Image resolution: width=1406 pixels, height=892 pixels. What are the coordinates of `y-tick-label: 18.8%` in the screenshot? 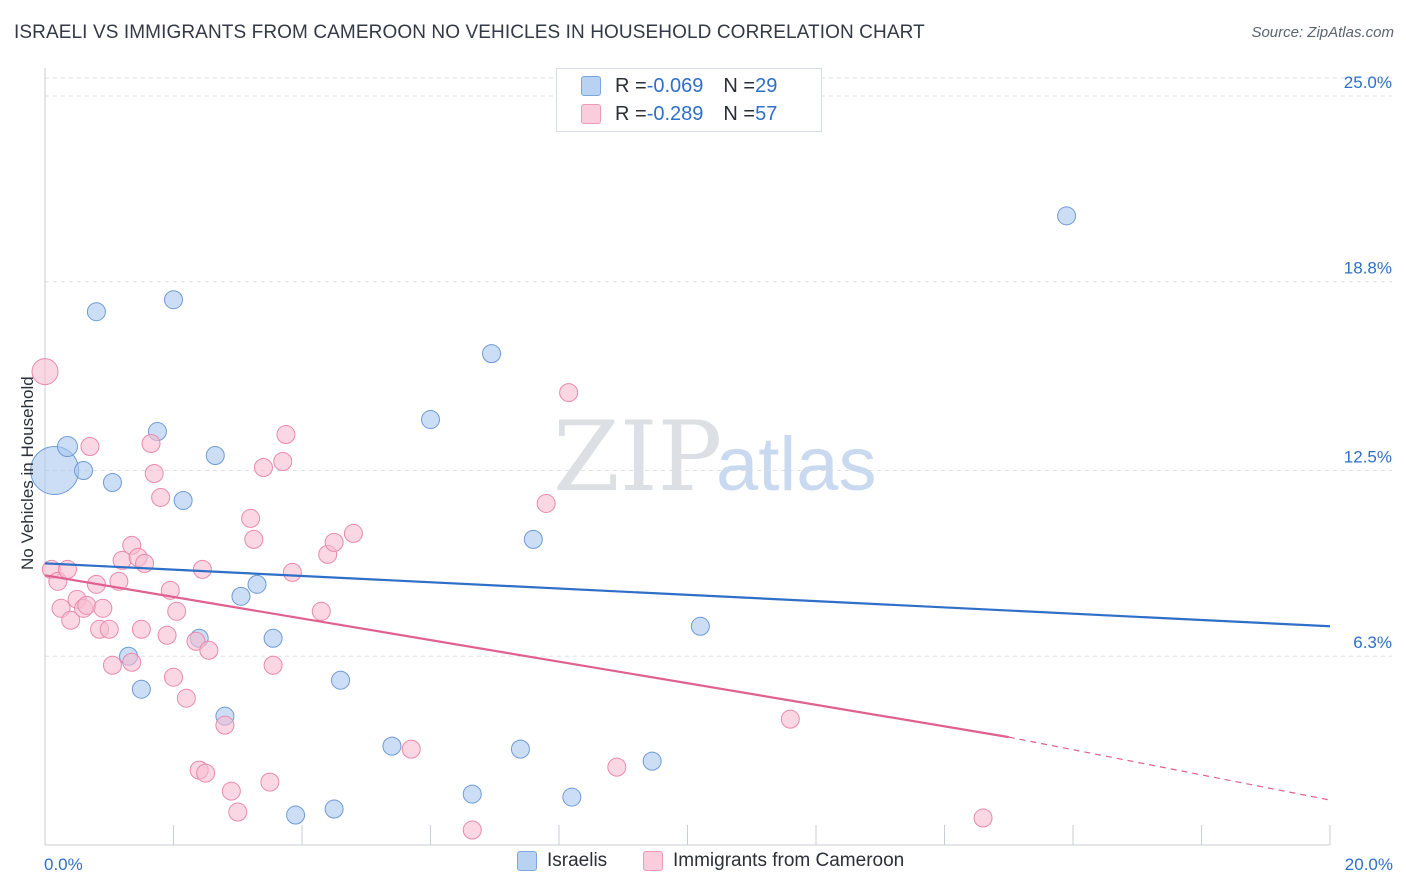 It's located at (1368, 268).